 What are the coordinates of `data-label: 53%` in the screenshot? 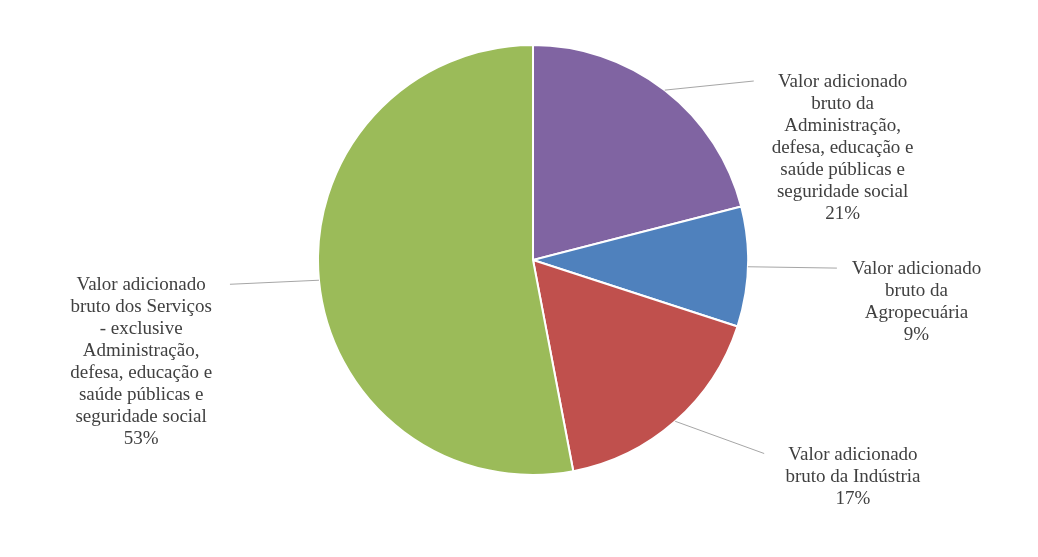 It's located at (141, 438).